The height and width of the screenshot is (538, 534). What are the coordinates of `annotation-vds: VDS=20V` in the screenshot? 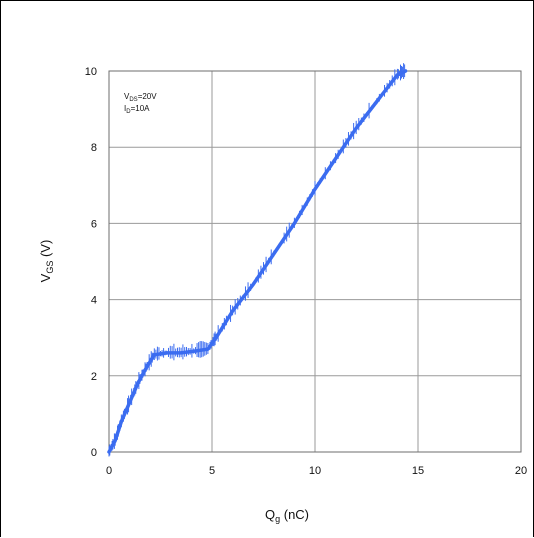 It's located at (140, 97).